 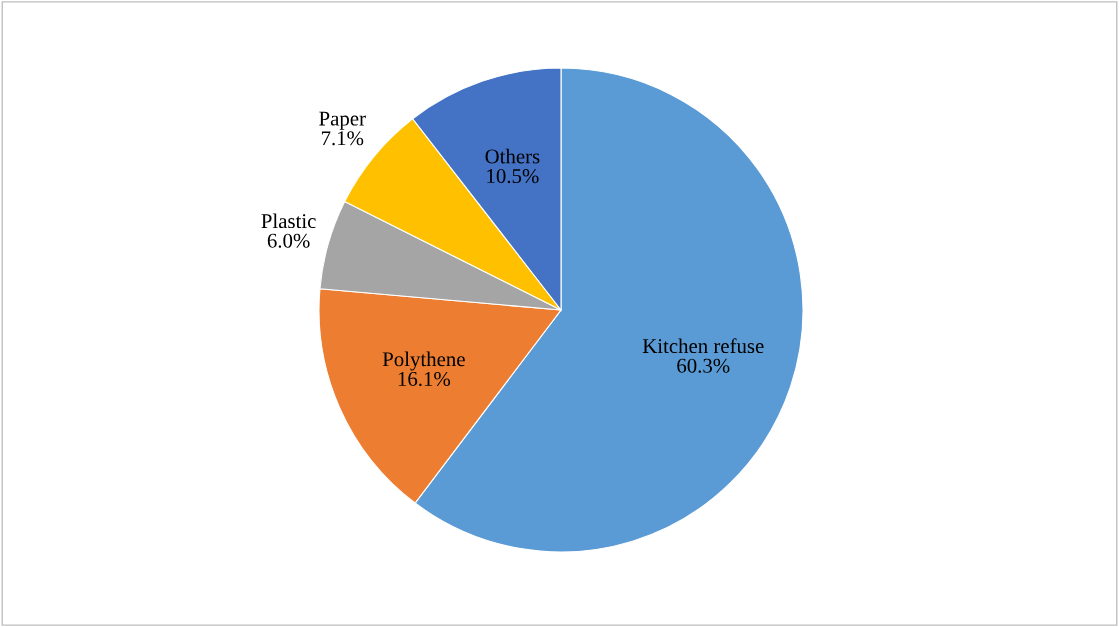 I want to click on slice-label: Others, so click(x=512, y=156).